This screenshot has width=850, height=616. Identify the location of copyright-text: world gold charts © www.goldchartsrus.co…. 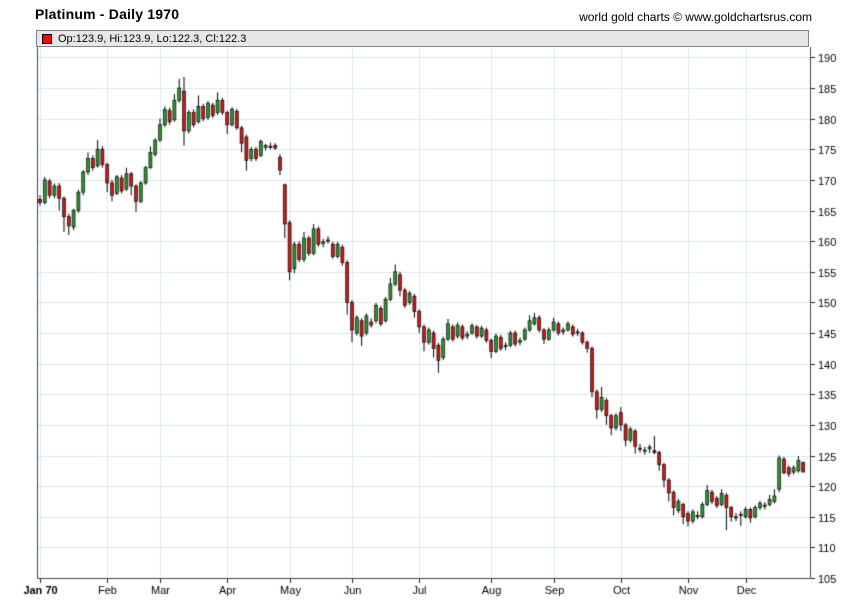
(695, 17).